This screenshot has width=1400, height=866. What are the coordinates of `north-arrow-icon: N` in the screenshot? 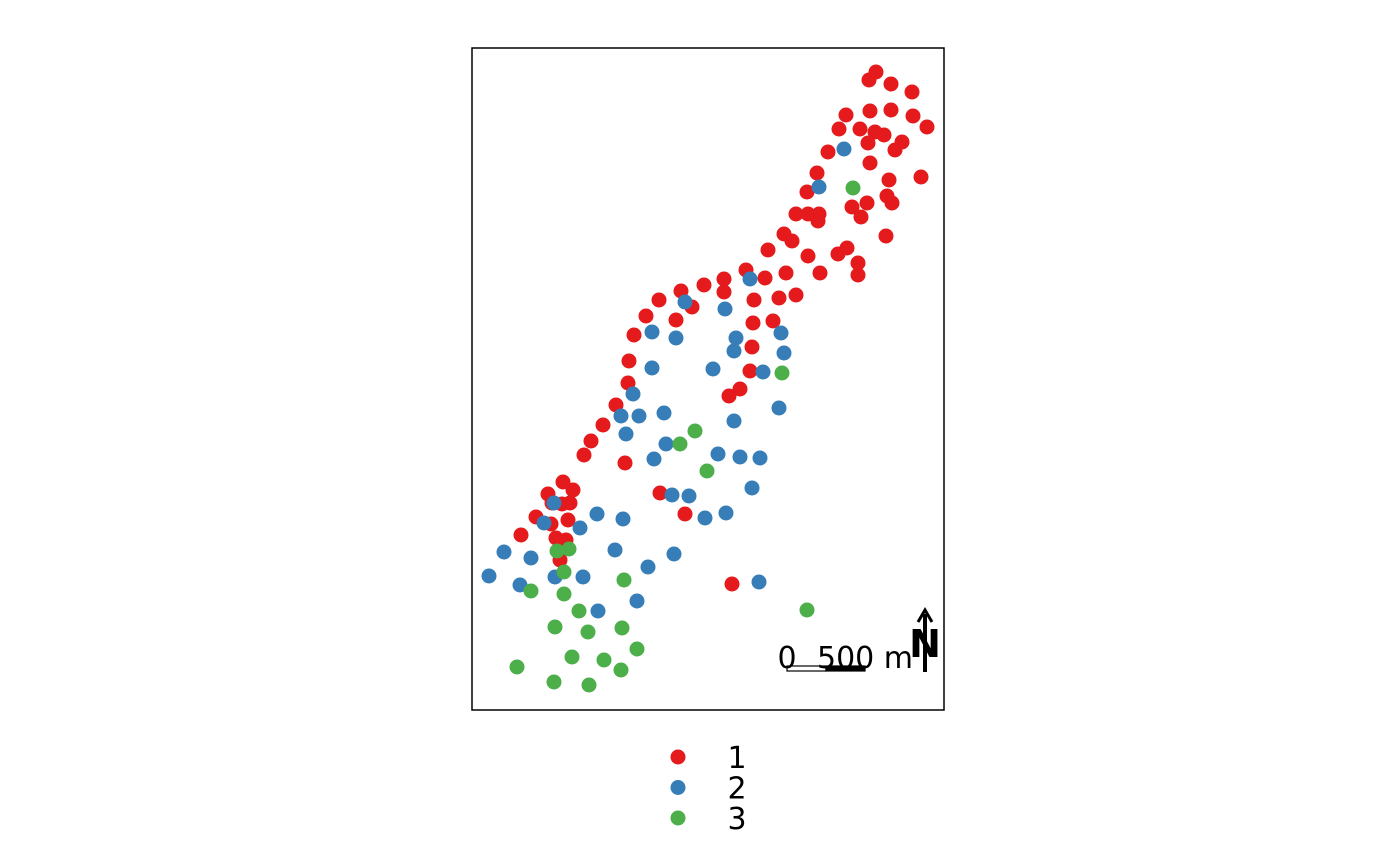 It's located at (925, 639).